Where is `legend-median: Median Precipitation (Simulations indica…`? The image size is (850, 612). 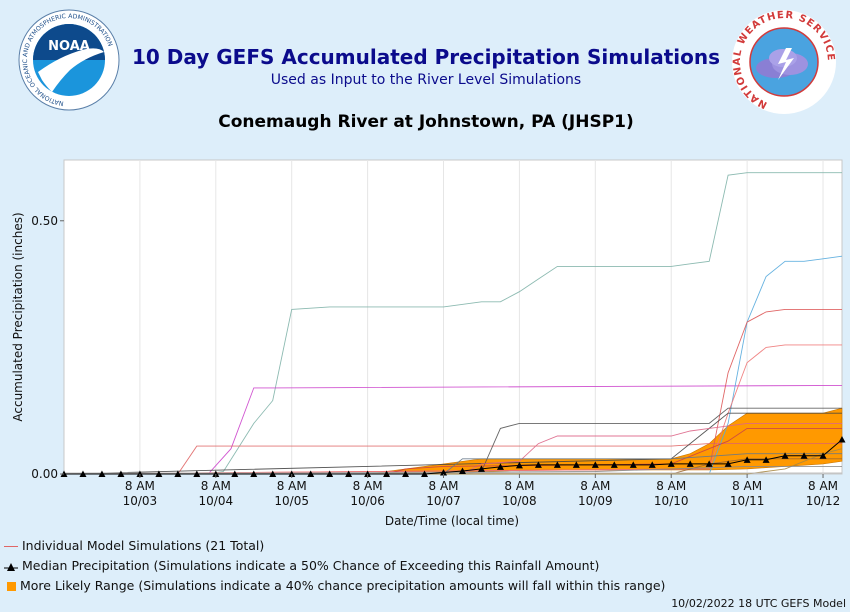 legend-median: Median Precipitation (Simulations indica… is located at coordinates (301, 565).